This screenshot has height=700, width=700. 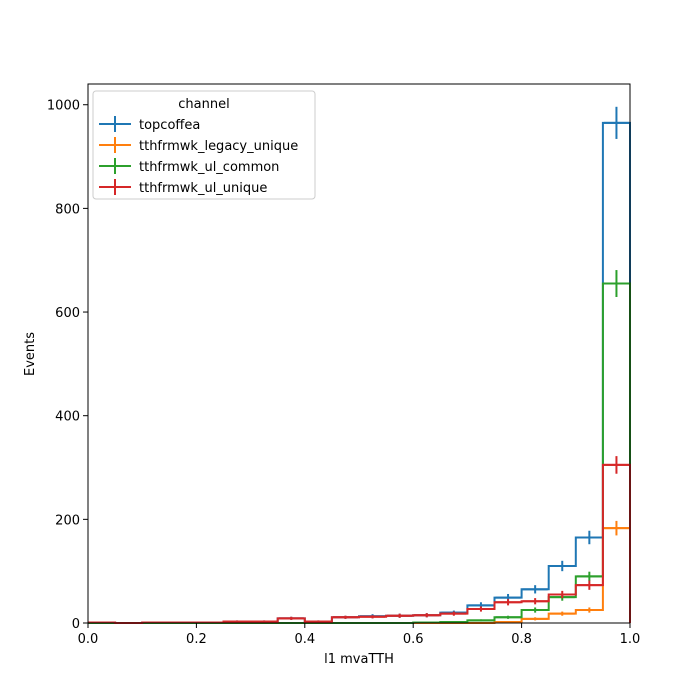 I want to click on x-axis: 0.0 0.2 0.4 0.6 0.8 1.0, so click(x=359, y=635).